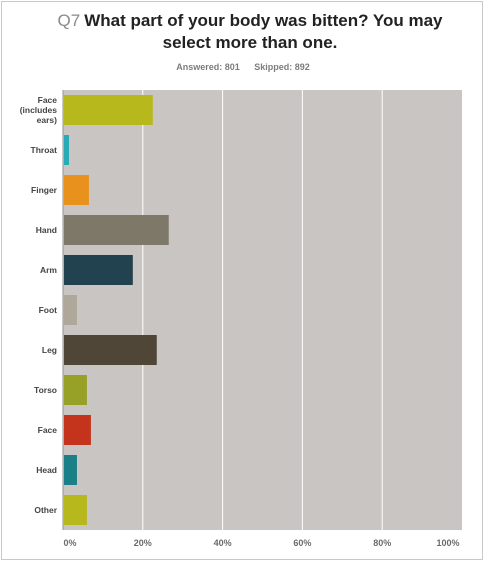 This screenshot has width=486, height=563. Describe the element at coordinates (208, 67) in the screenshot. I see `answered-count: Answered: 801` at that location.